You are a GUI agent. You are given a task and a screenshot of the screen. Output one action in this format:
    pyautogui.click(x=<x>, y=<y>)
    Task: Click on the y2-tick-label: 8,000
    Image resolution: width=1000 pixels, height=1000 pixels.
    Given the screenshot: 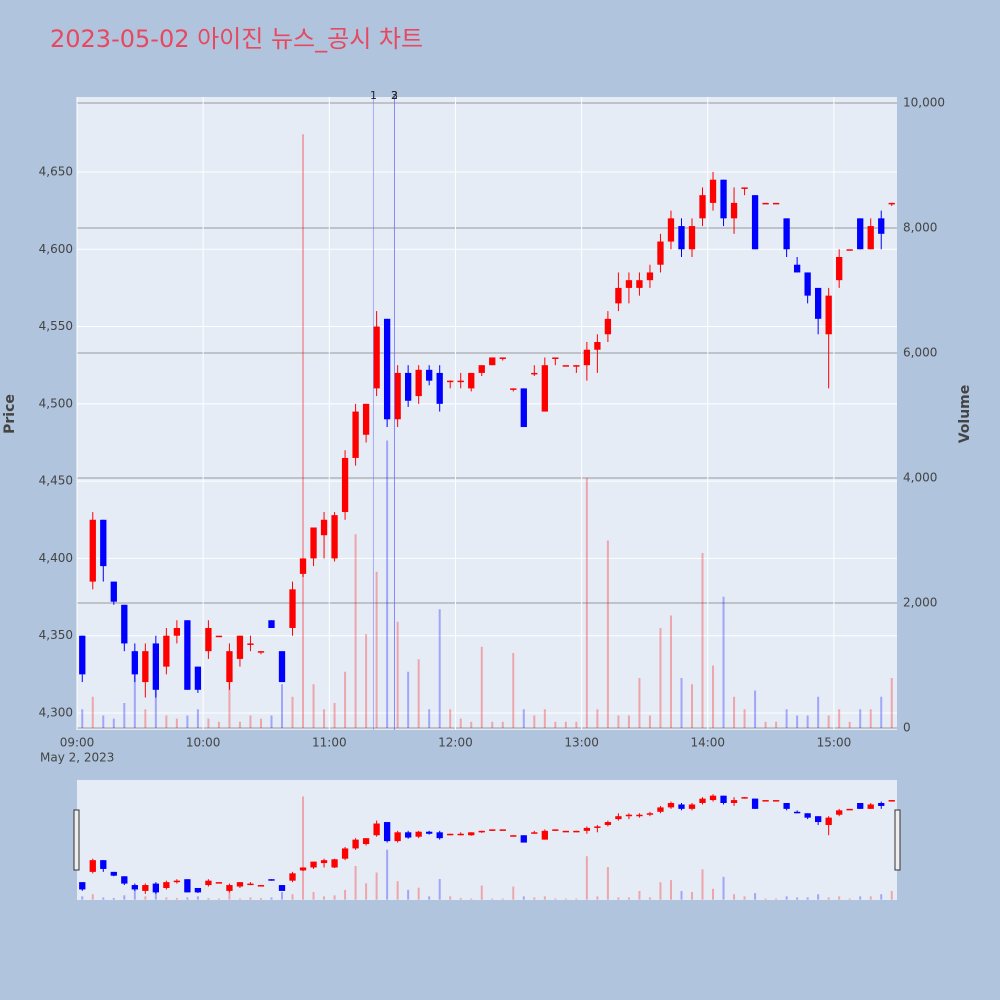 What is the action you would take?
    pyautogui.click(x=920, y=228)
    